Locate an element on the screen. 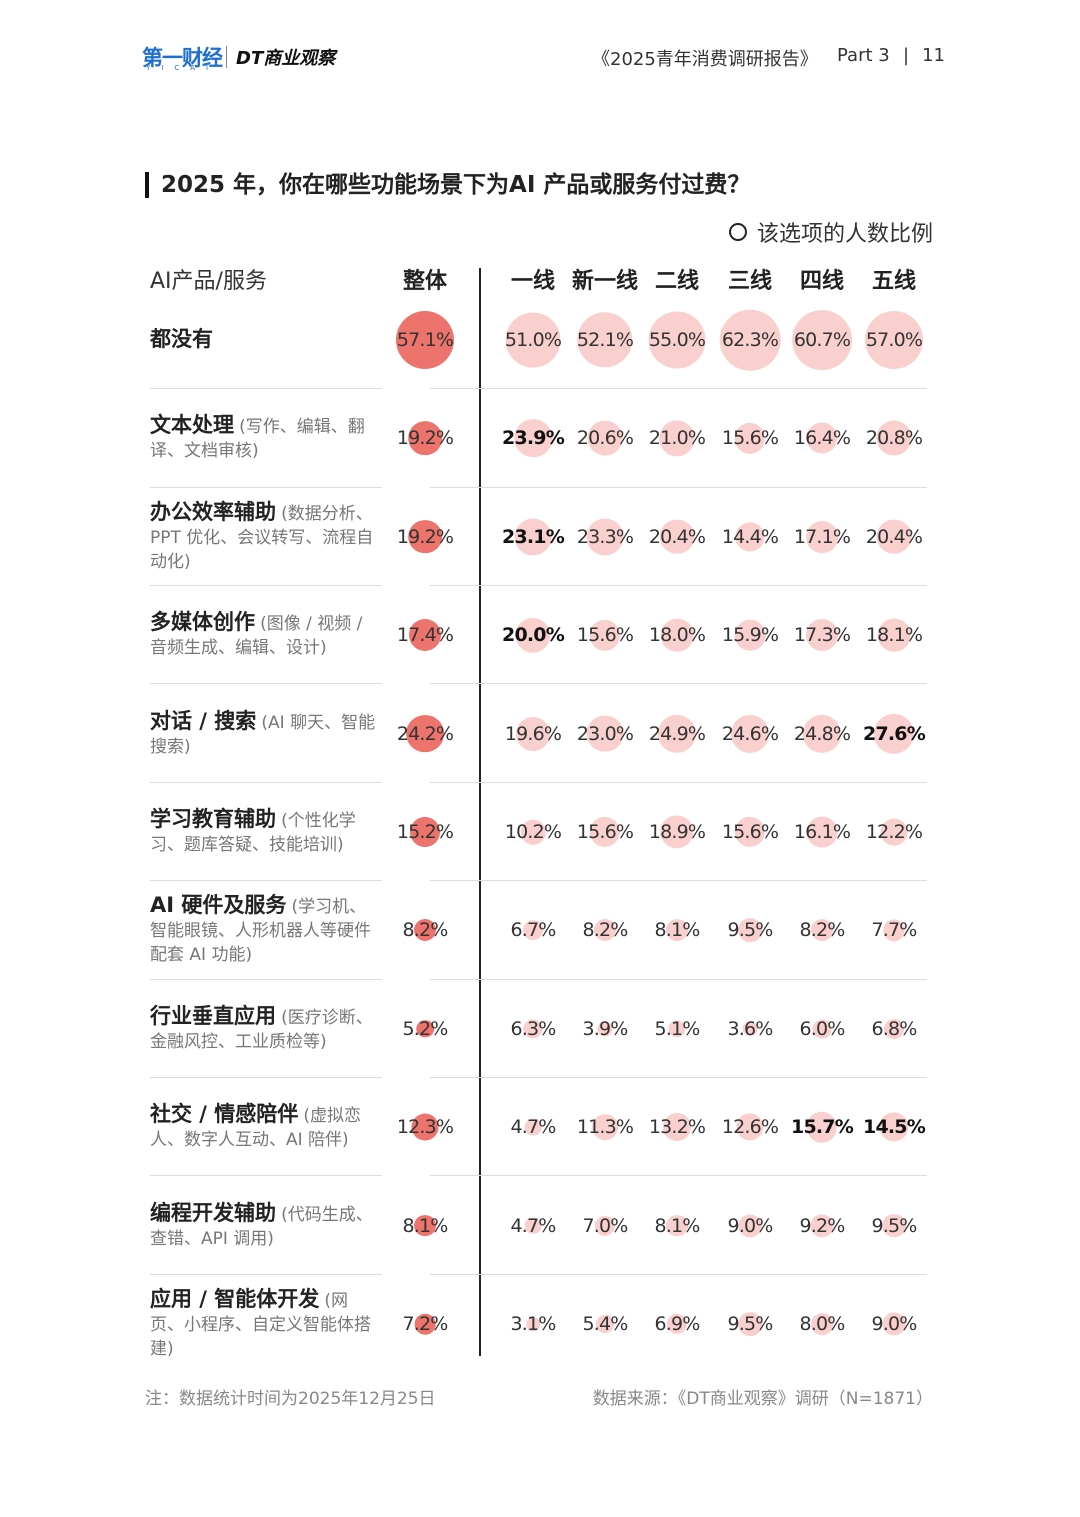 Image resolution: width=1080 pixels, height=1517 pixels. value-label: 5.4% is located at coordinates (605, 1324).